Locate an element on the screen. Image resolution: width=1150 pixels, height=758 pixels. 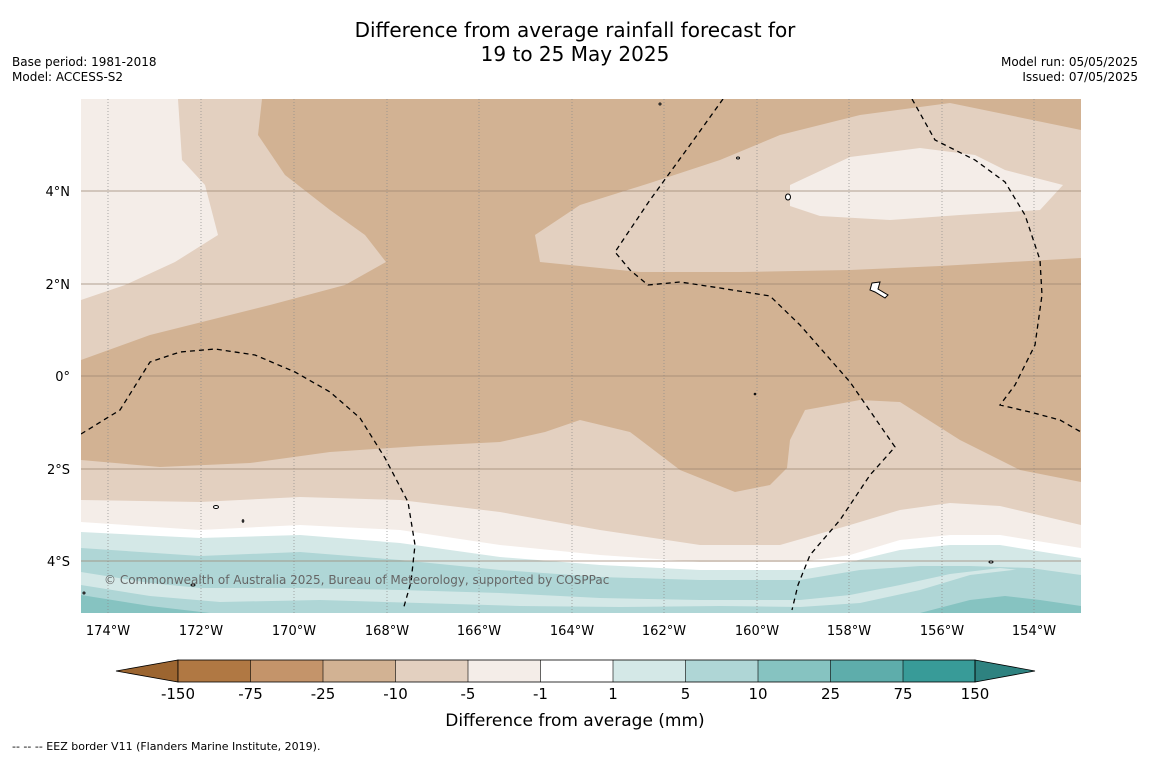
colorbar-tick-labels: -150 -75 -25 -10 -5 -1 1 5 10 25 75 150 is located at coordinates (575, 694).